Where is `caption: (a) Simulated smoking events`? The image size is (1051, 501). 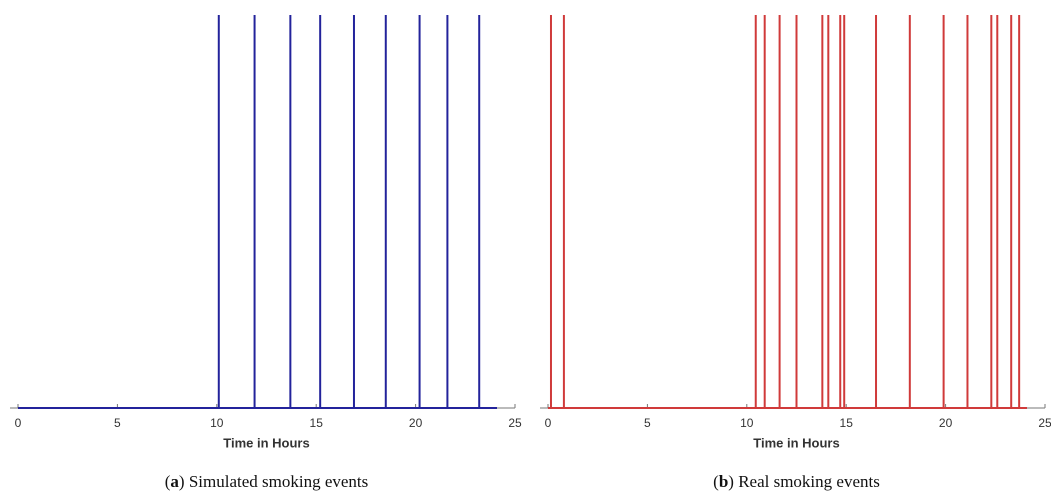
caption: (a) Simulated smoking events is located at coordinates (267, 481).